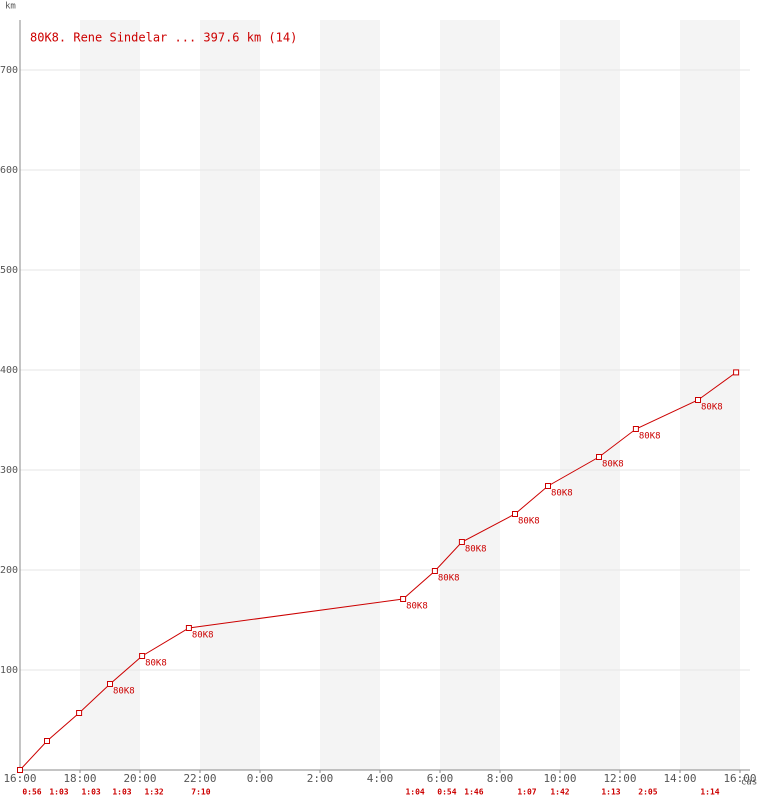 This screenshot has width=760, height=800. What do you see at coordinates (440, 778) in the screenshot?
I see `x-tick-label: 6:00` at bounding box center [440, 778].